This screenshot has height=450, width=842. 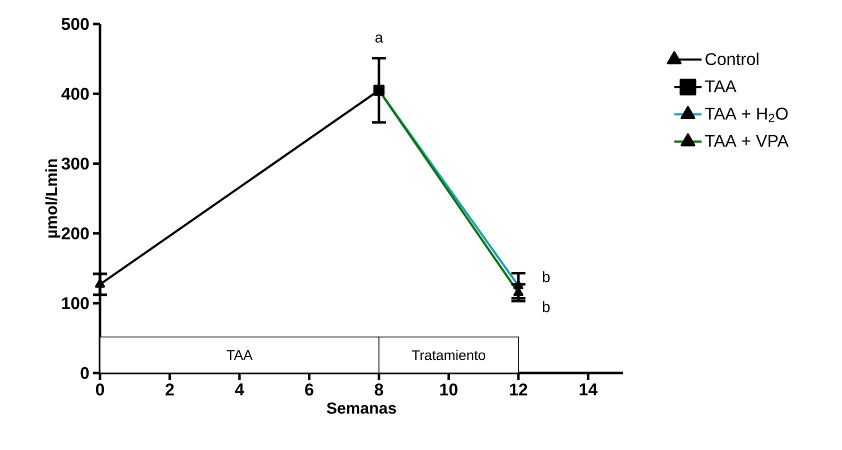 I want to click on legend-label: TAA + H$_{2}$O, so click(x=746, y=115).